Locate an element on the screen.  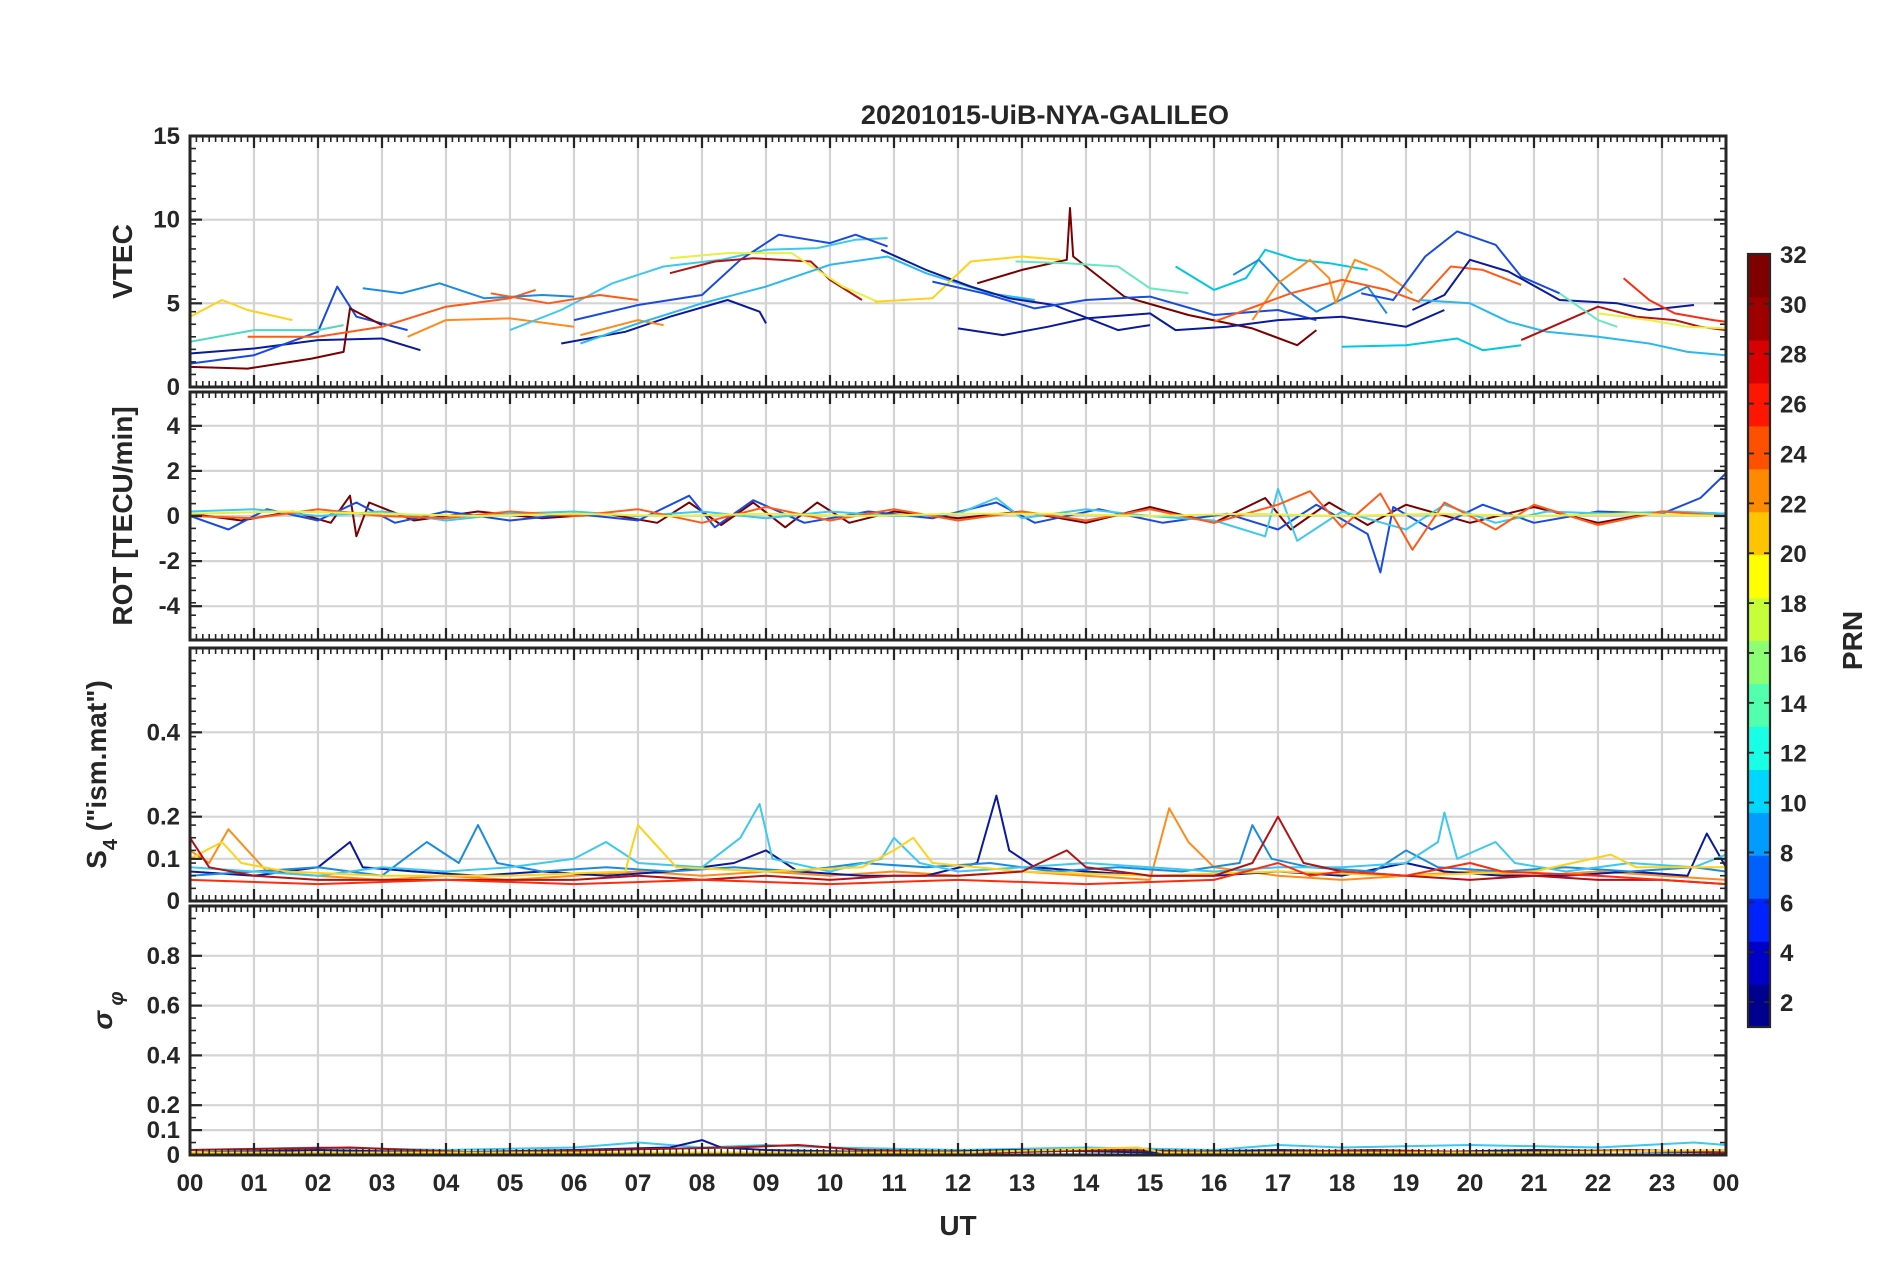
colorbar-tick-label: 8 is located at coordinates (1786, 853).